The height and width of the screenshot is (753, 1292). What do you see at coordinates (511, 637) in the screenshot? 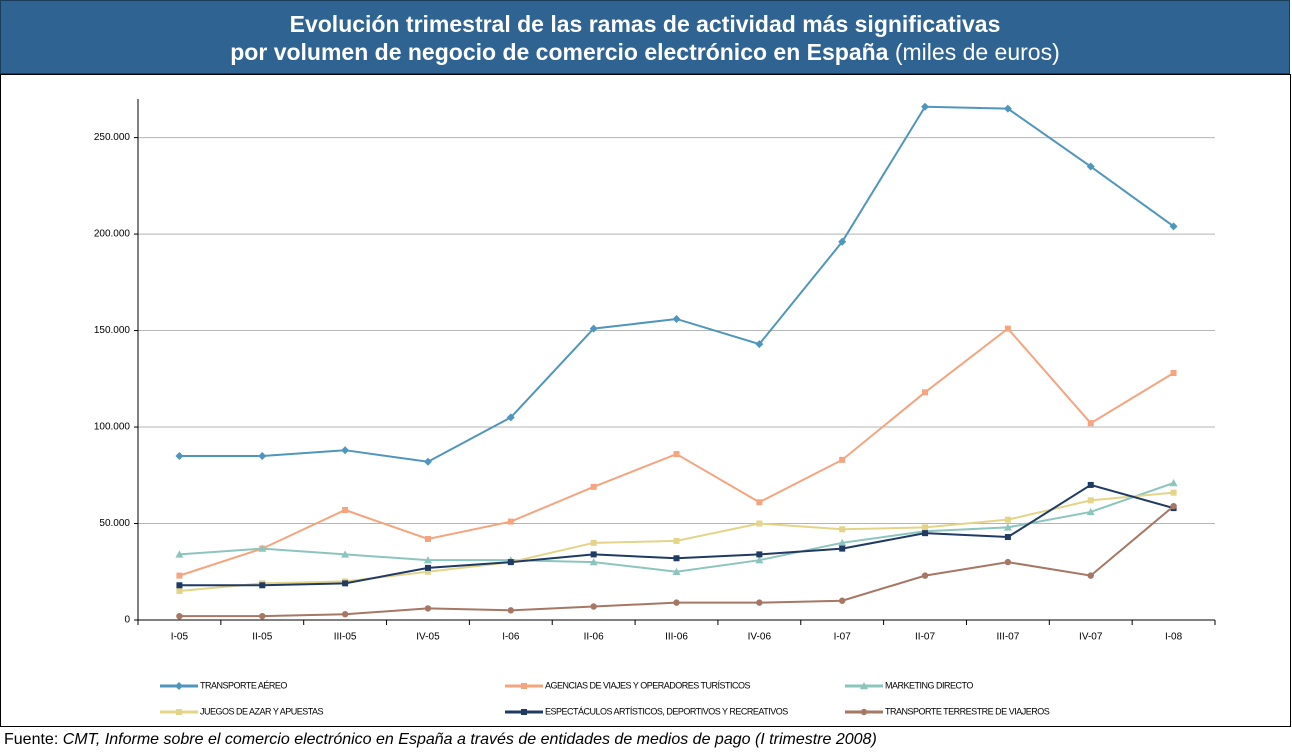
I see `x-tick-label: I-06` at bounding box center [511, 637].